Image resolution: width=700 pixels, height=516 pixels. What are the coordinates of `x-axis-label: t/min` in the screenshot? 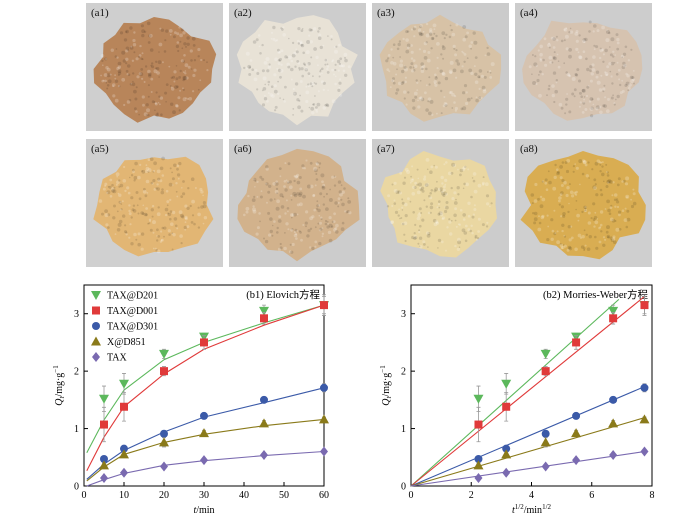 It's located at (203, 510).